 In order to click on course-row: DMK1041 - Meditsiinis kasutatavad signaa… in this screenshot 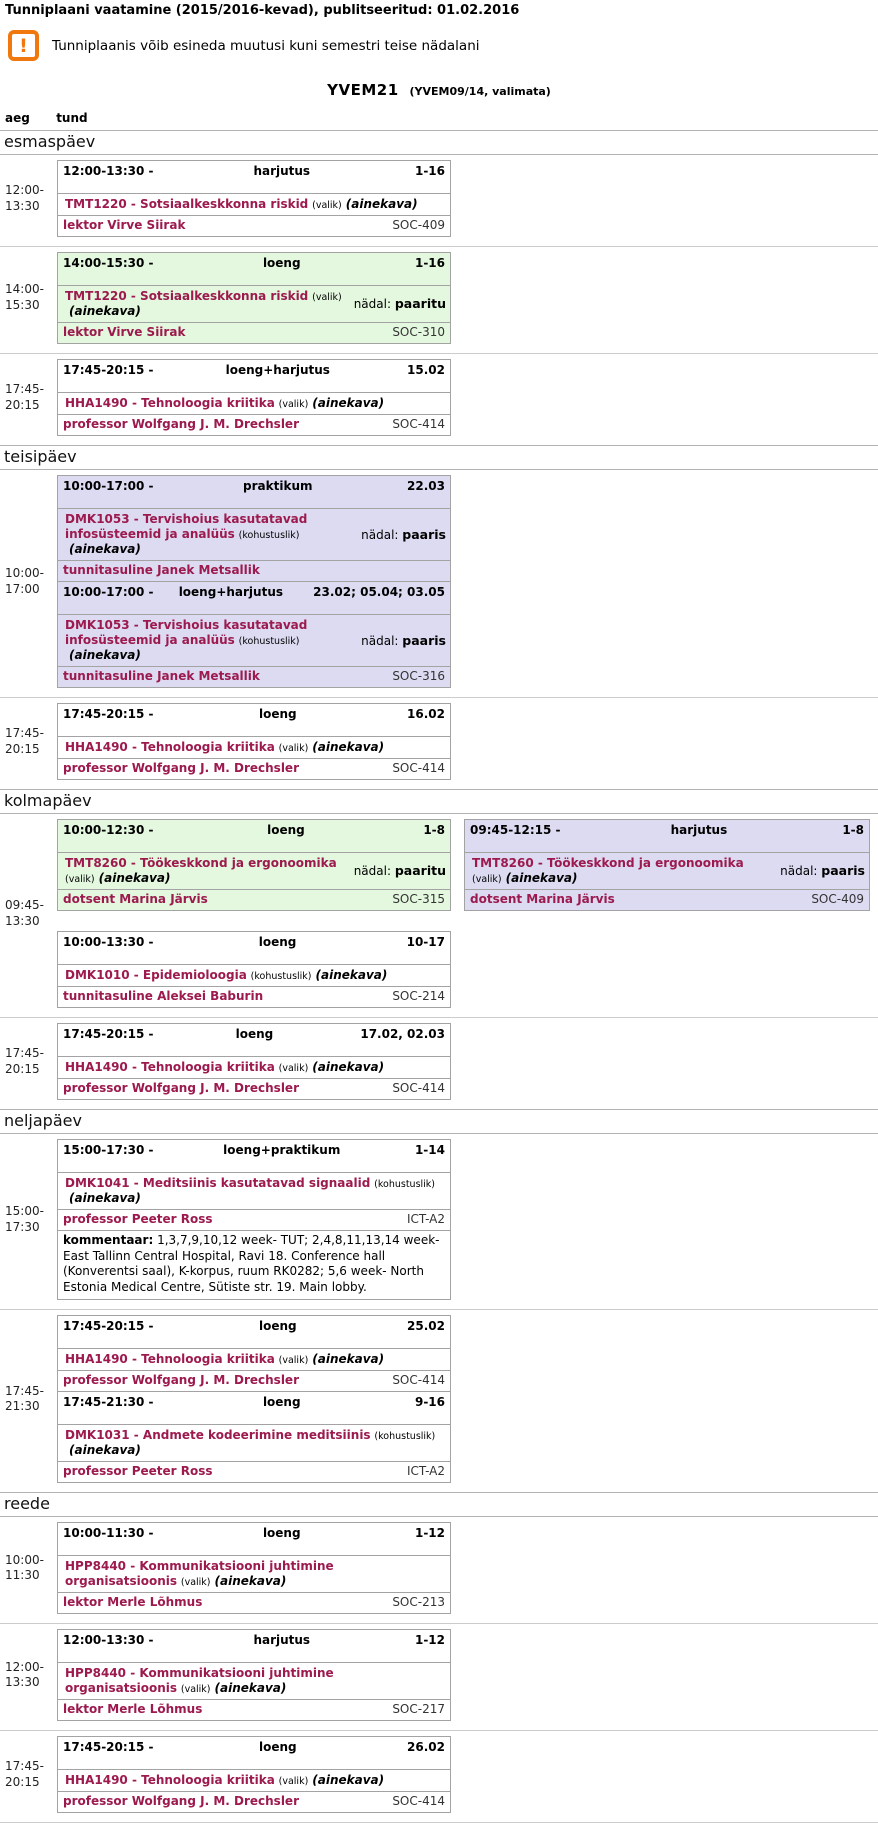, I will do `click(254, 1191)`.